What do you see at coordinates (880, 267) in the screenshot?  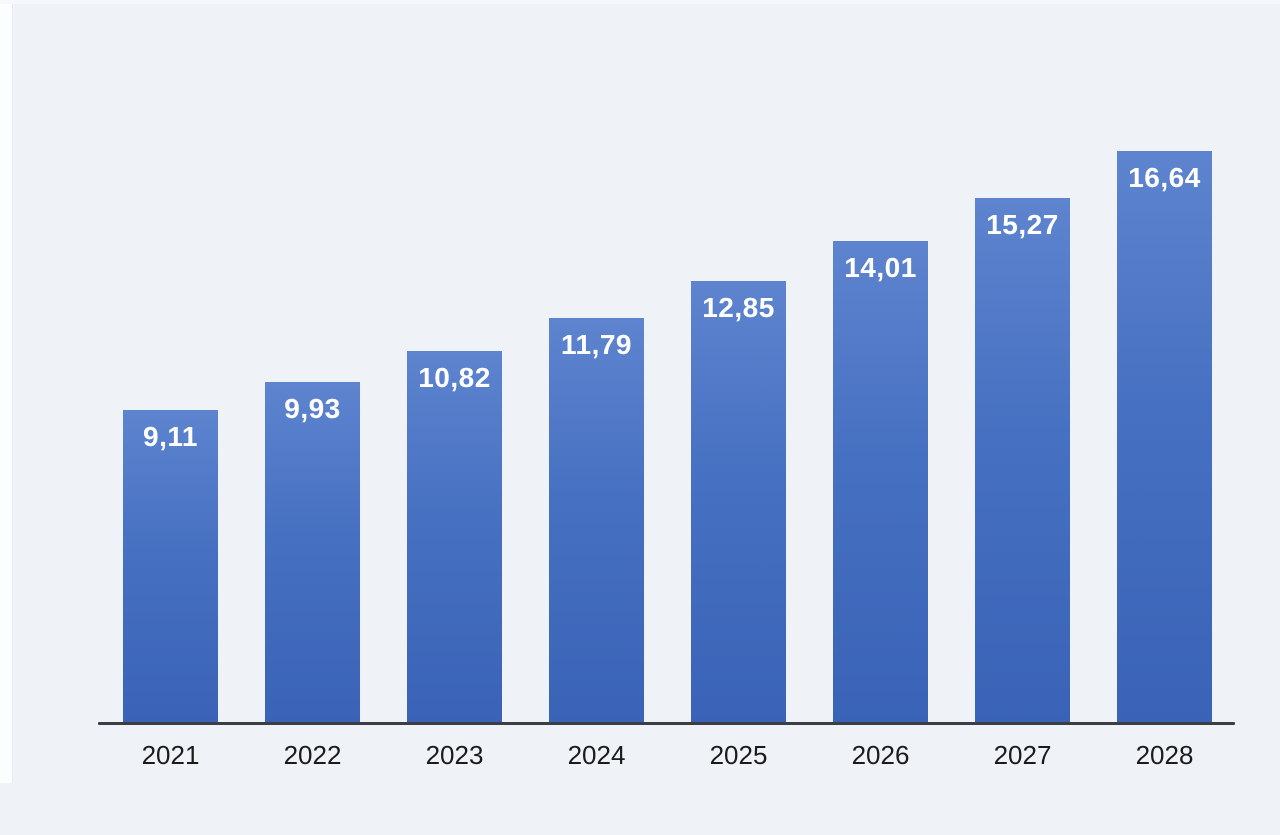 I see `bar-value-label: 14,01` at bounding box center [880, 267].